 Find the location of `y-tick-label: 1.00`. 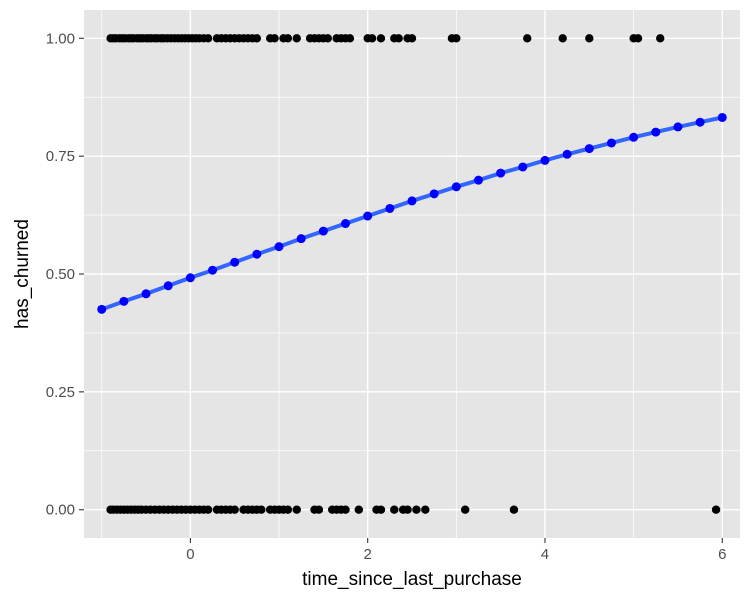

y-tick-label: 1.00 is located at coordinates (60, 38).